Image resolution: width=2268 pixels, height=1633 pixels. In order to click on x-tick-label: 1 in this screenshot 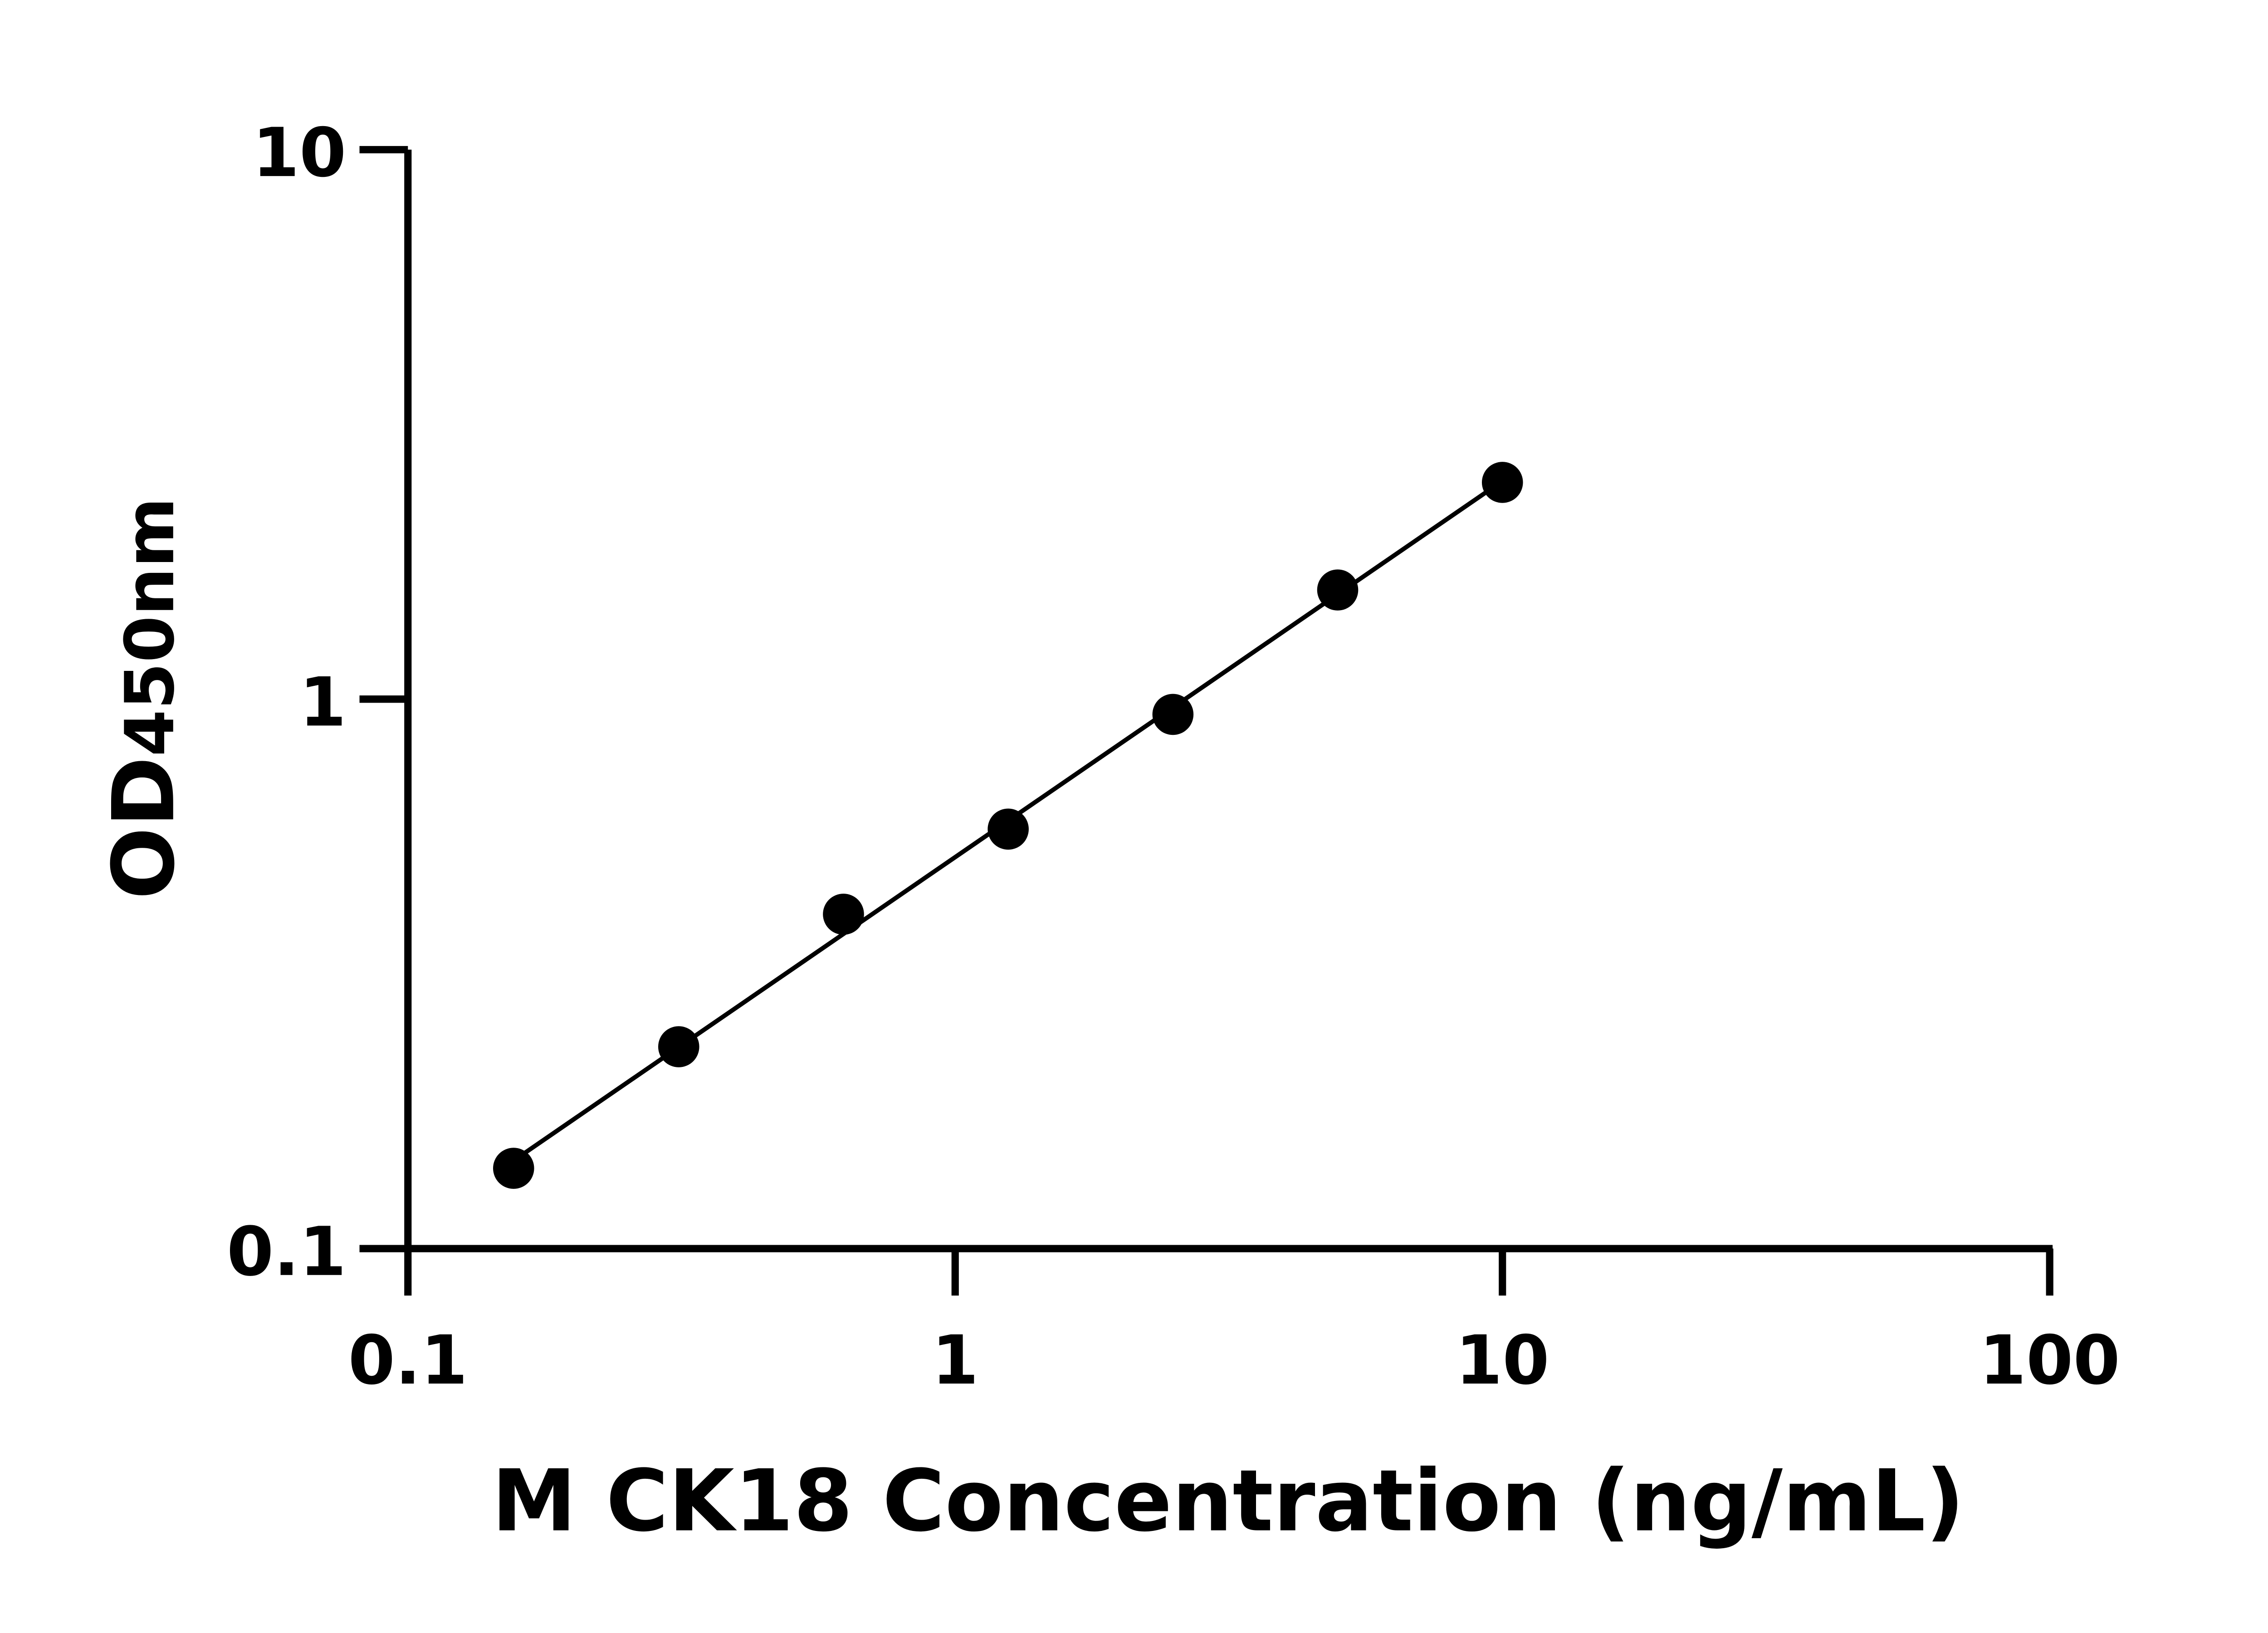, I will do `click(956, 1360)`.